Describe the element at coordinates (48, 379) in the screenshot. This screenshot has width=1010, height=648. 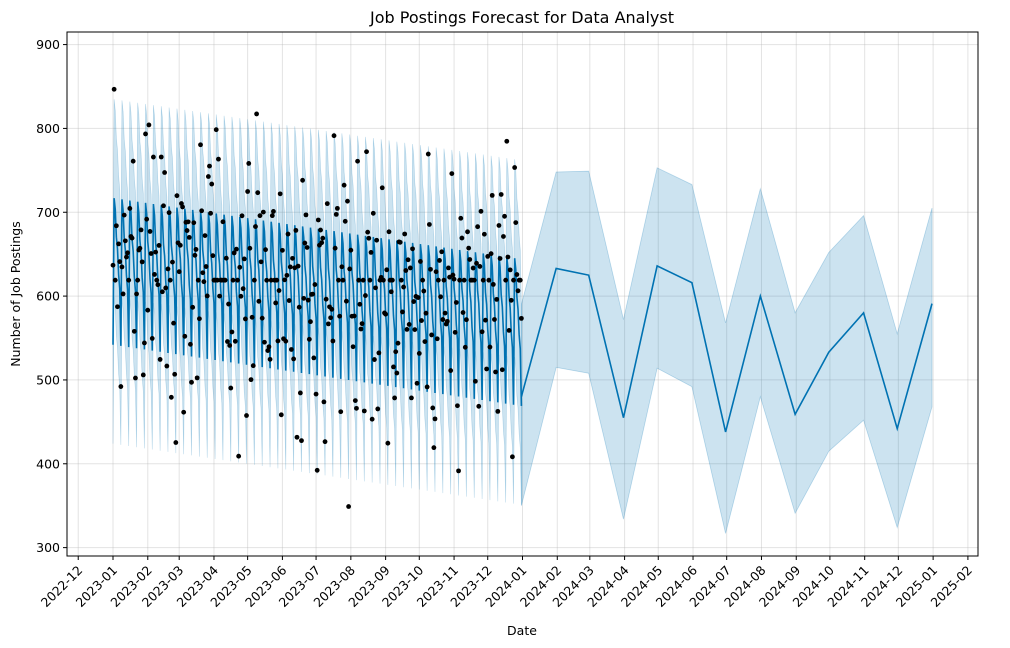
I see `y-tick-label: 500` at that location.